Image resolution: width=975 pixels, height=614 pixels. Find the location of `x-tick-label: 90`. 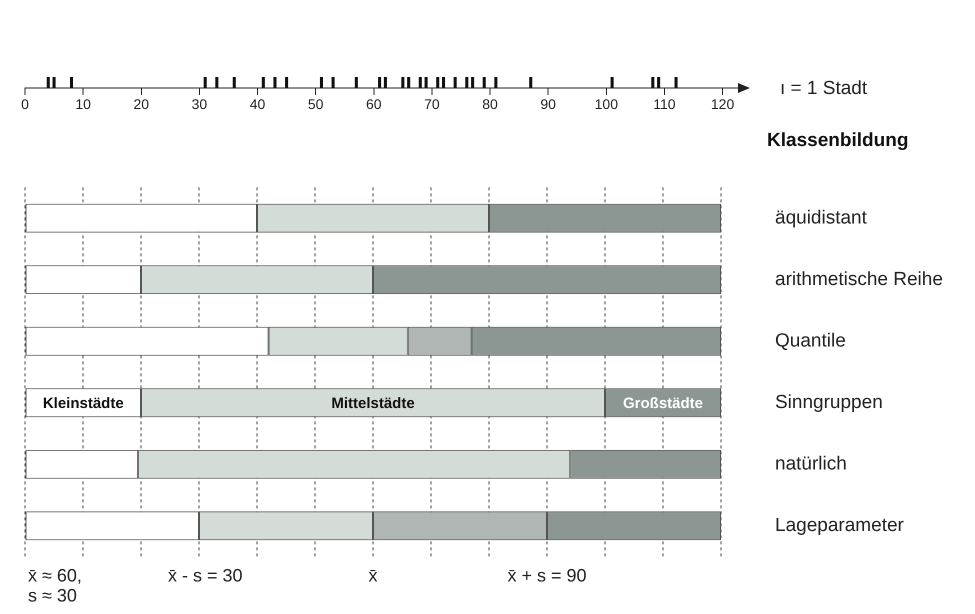

x-tick-label: 90 is located at coordinates (548, 104).